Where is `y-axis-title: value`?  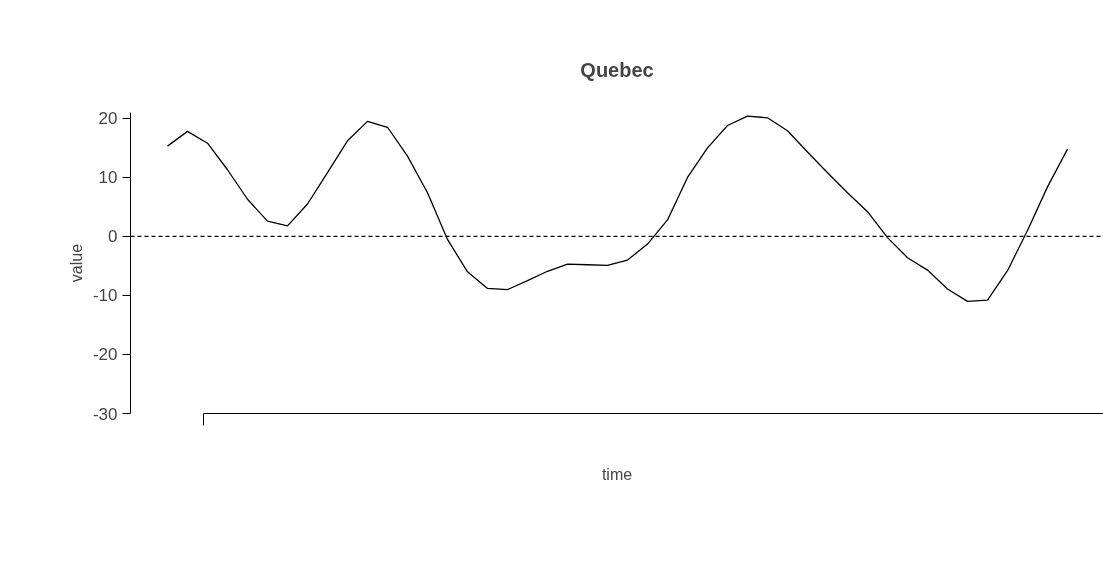 y-axis-title: value is located at coordinates (76, 263).